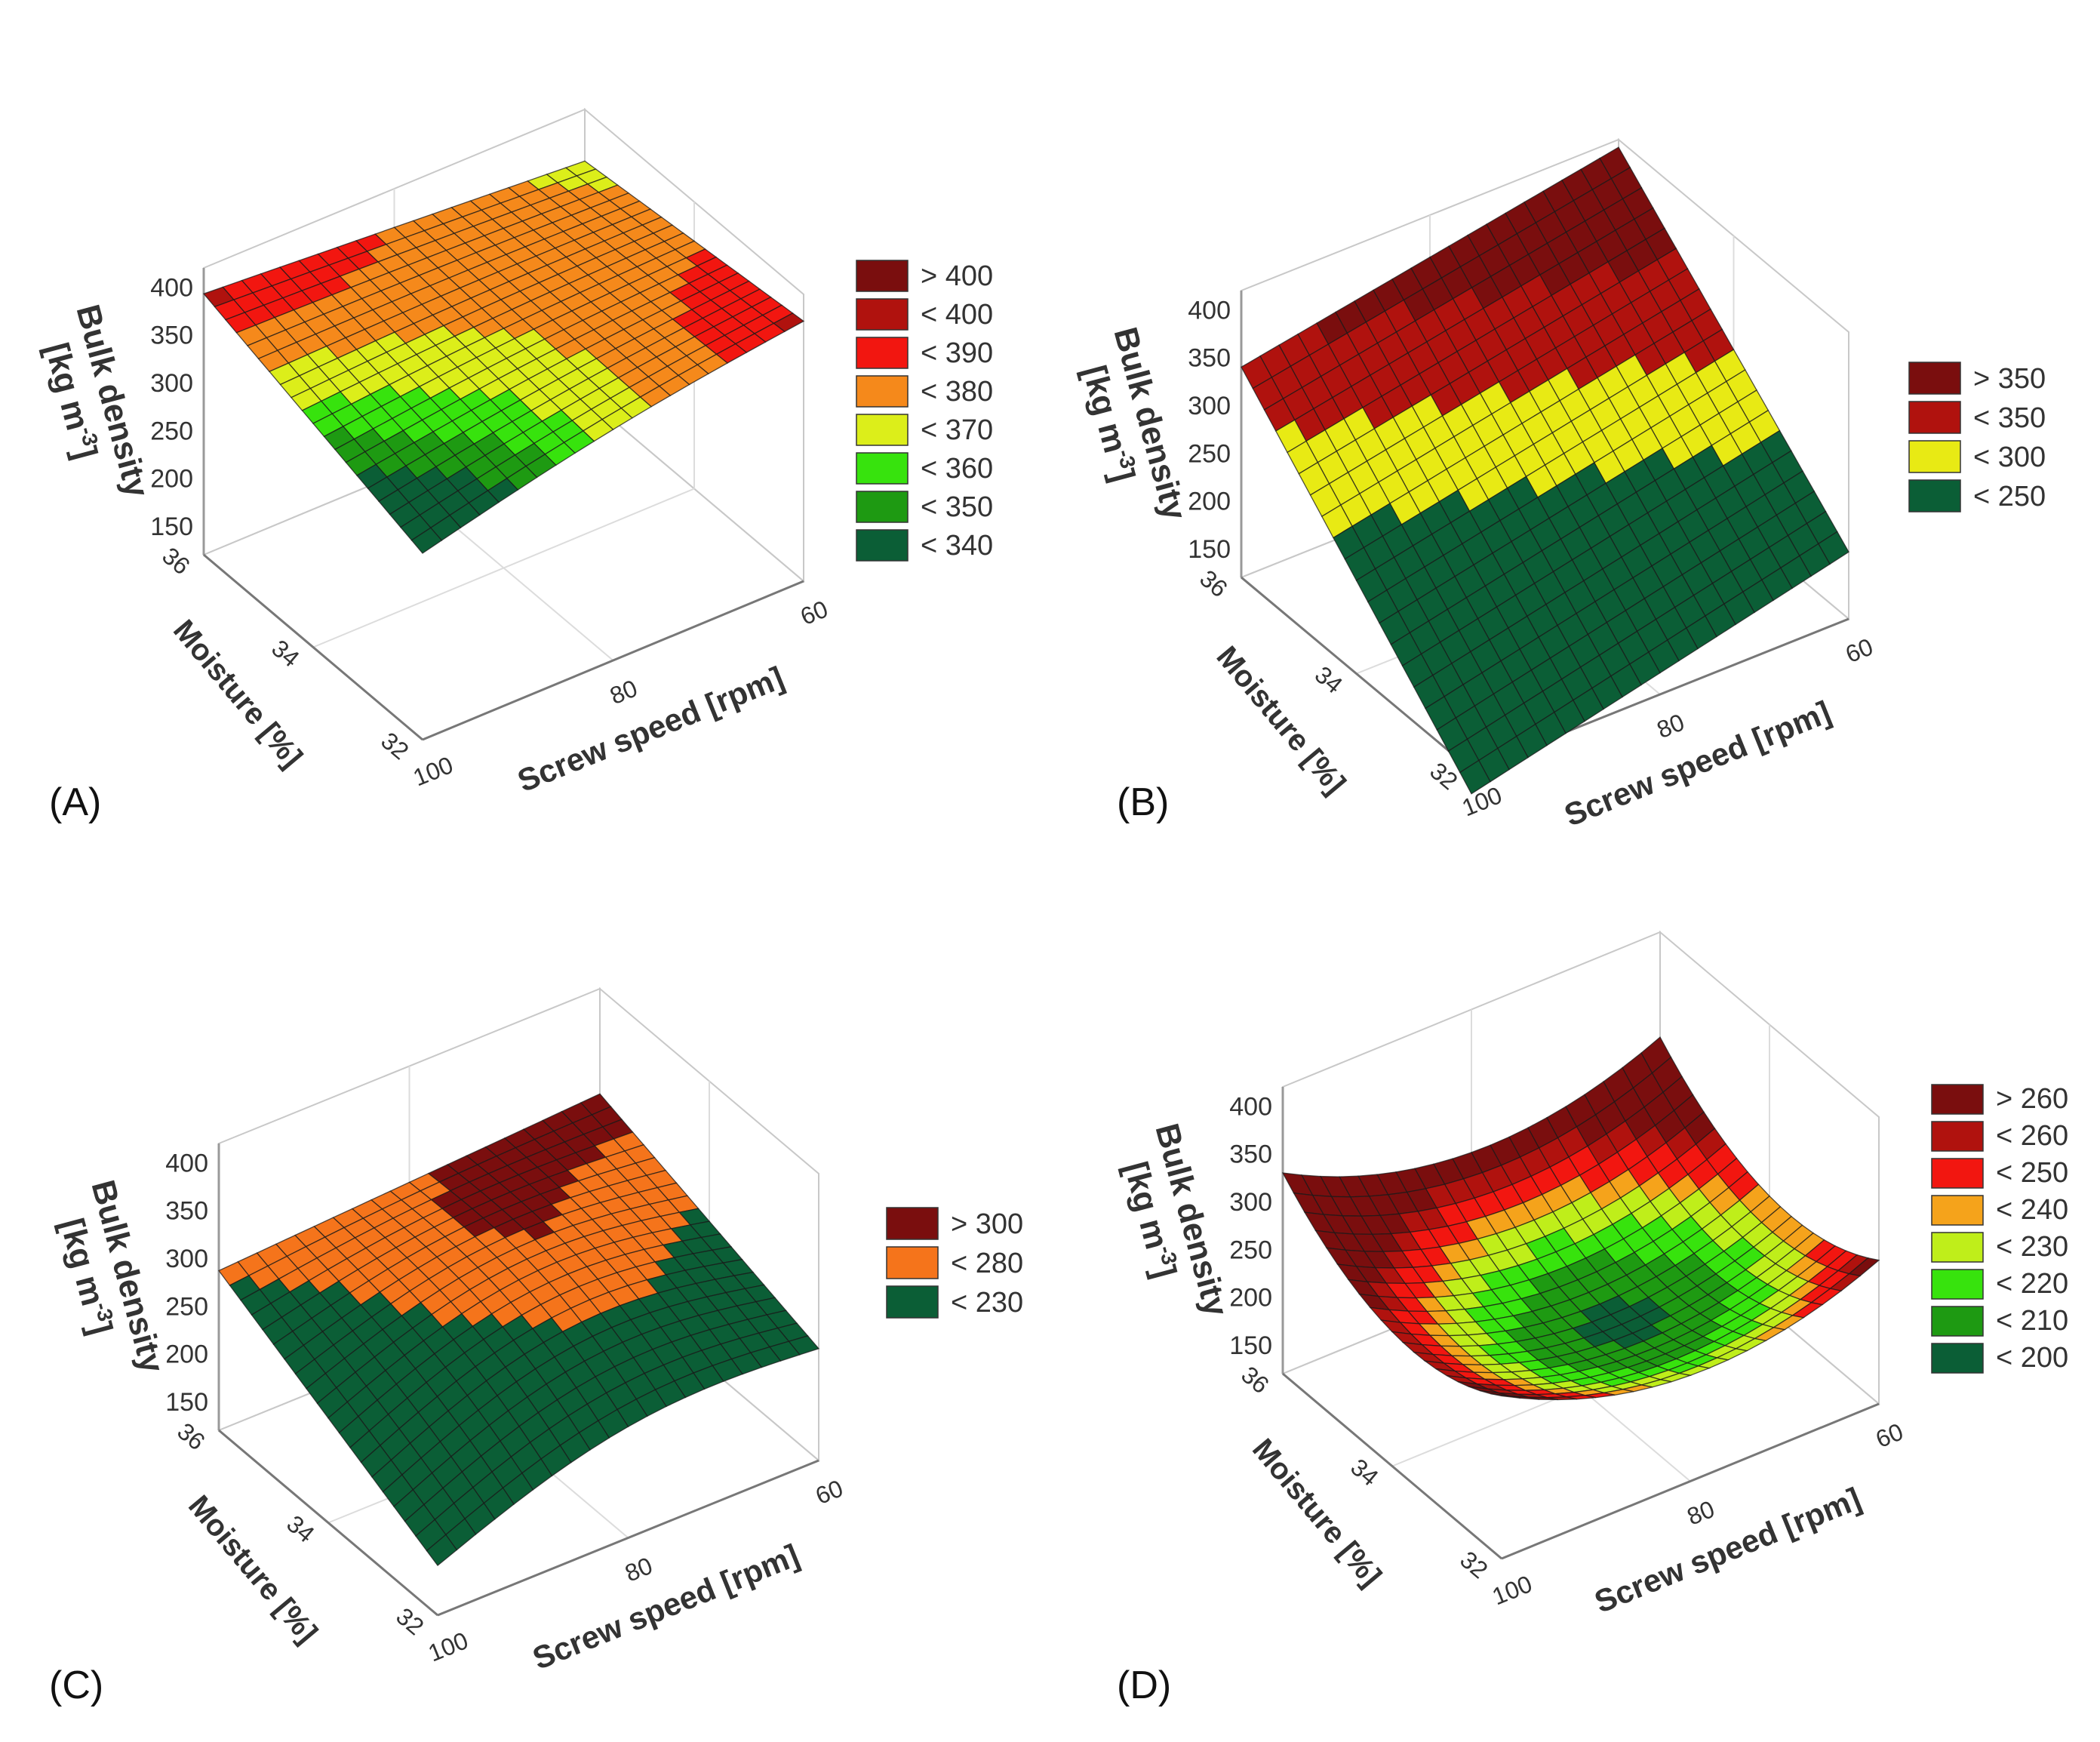 The width and height of the screenshot is (2100, 1742). Describe the element at coordinates (957, 392) in the screenshot. I see `legend-label: < 380` at that location.